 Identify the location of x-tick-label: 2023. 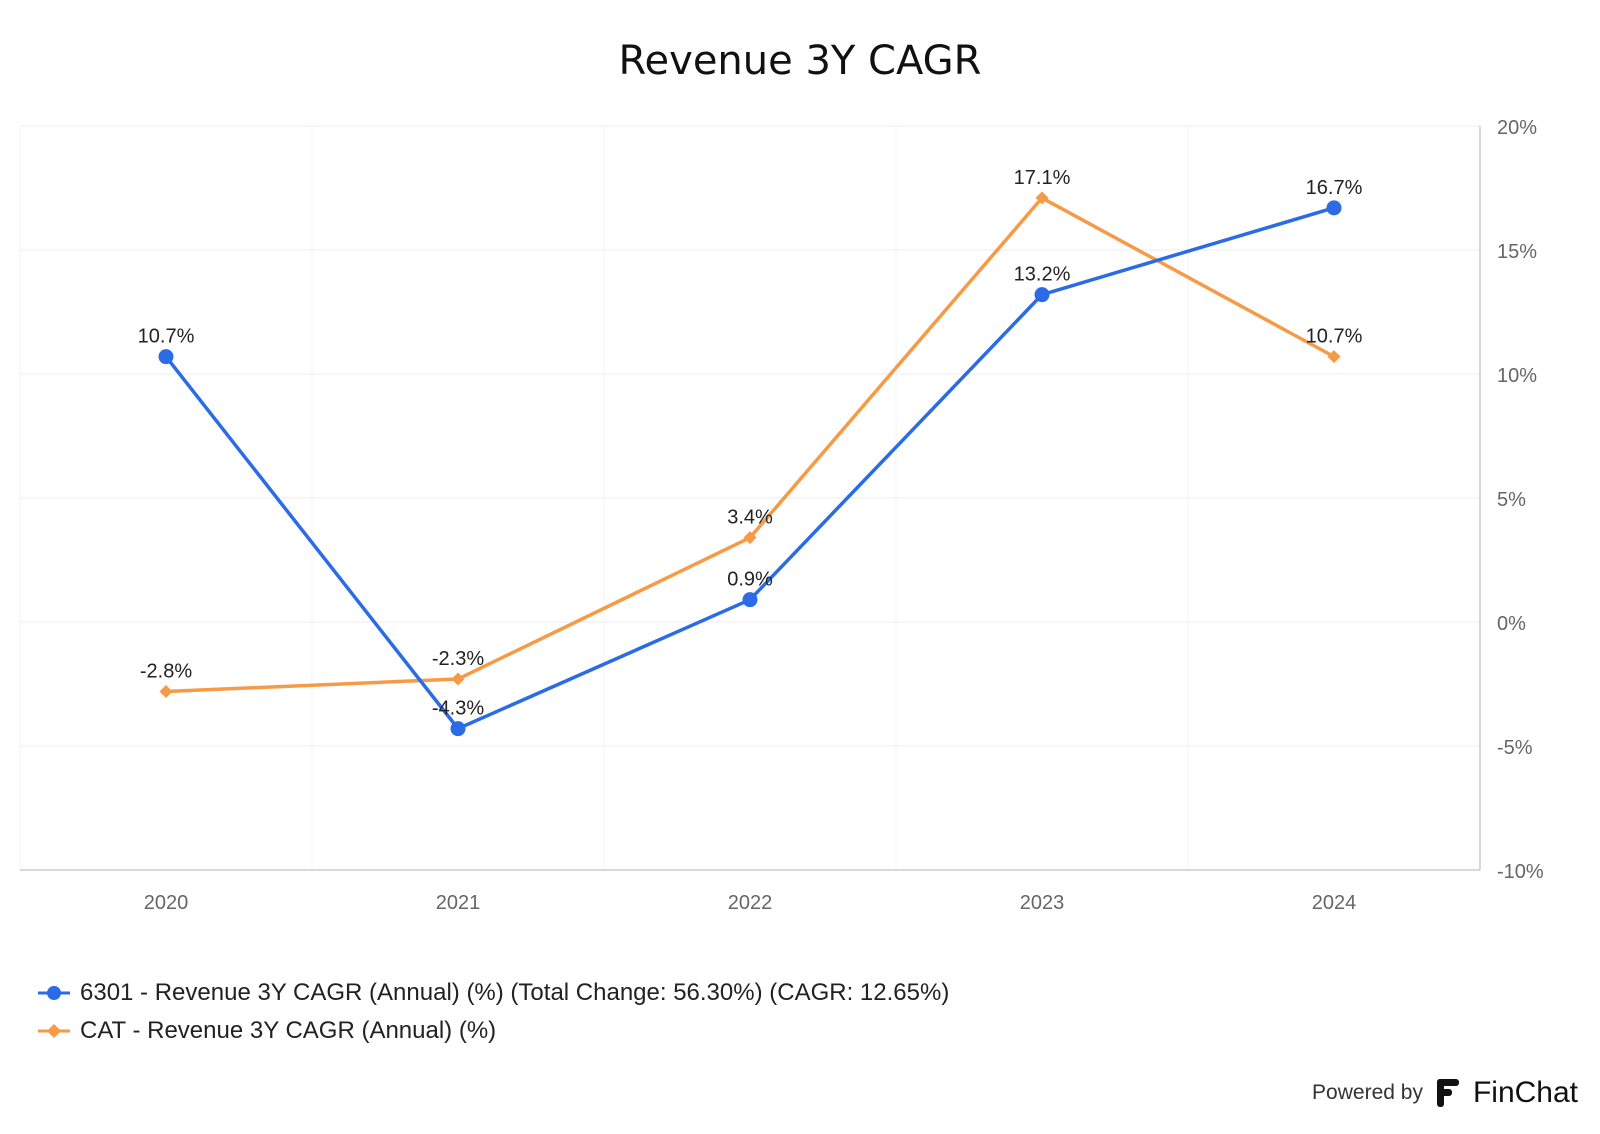
(1042, 903).